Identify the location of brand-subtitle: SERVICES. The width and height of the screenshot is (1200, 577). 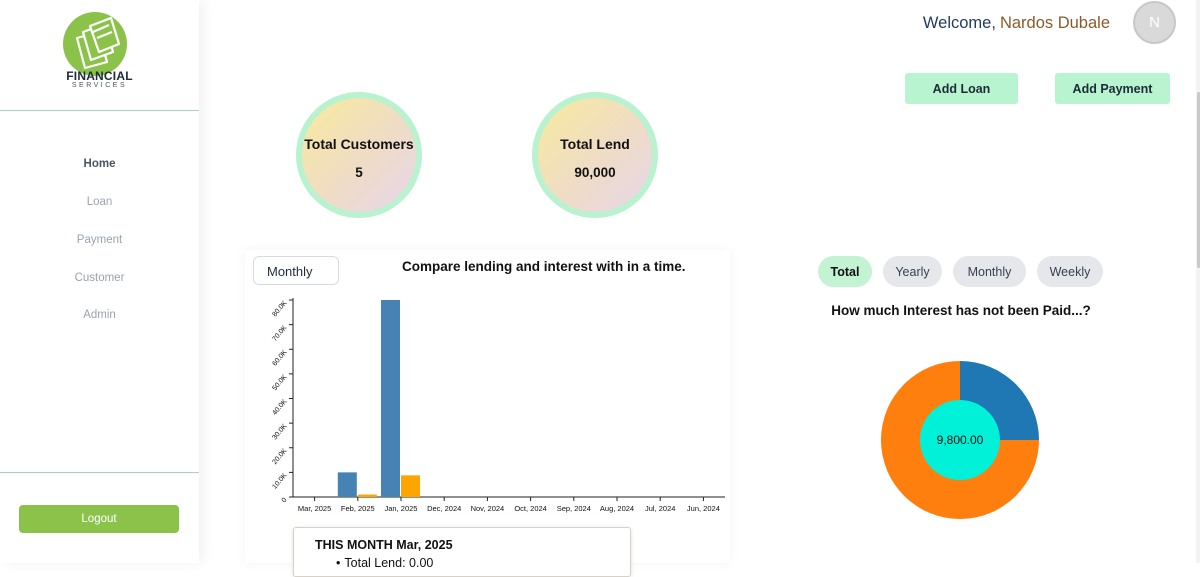
(99, 85).